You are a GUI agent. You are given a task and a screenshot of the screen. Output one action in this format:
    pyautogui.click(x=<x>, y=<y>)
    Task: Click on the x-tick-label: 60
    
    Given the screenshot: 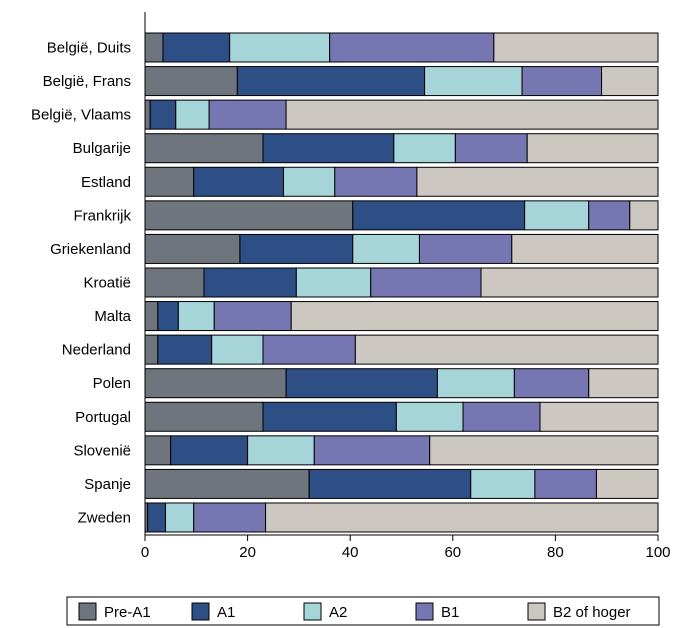 What is the action you would take?
    pyautogui.click(x=452, y=552)
    